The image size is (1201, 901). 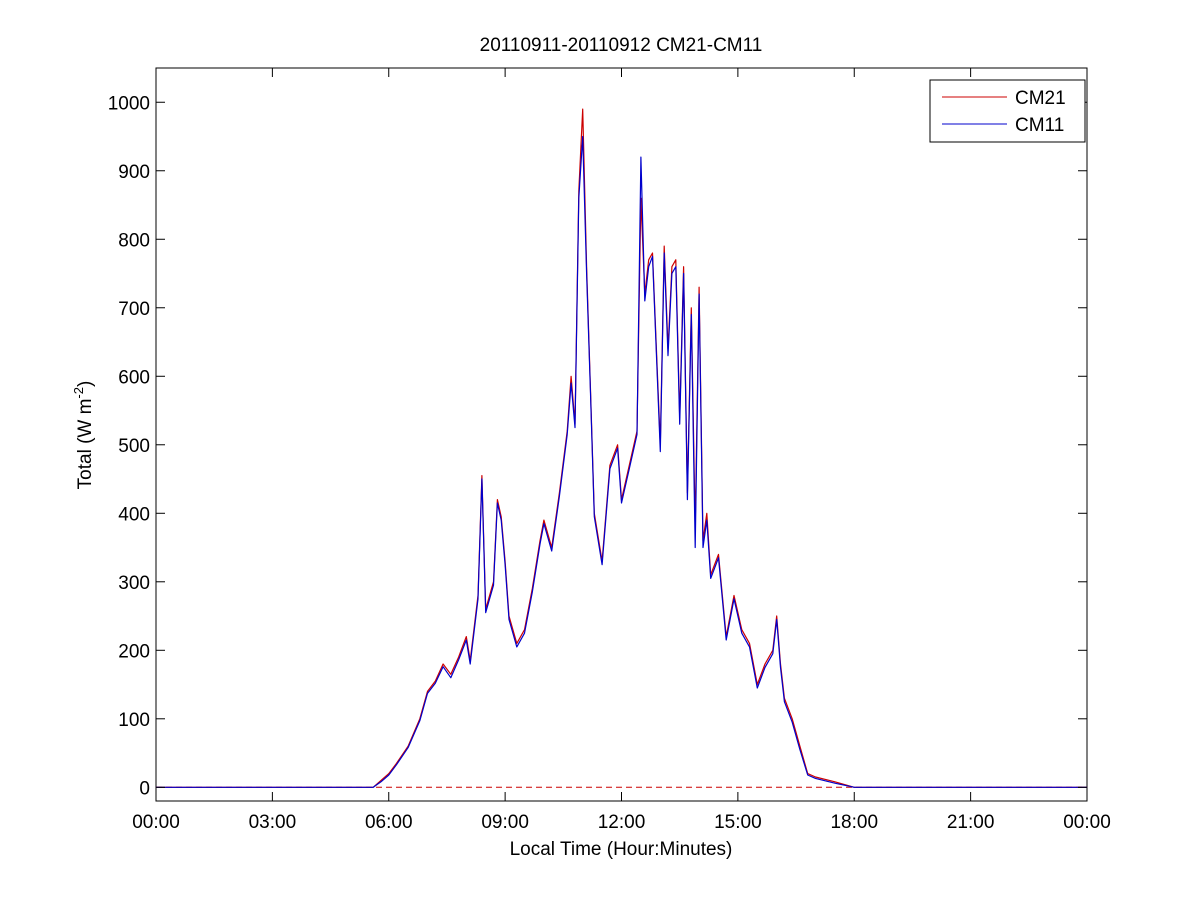 What do you see at coordinates (134, 583) in the screenshot?
I see `y-tick-label: 300` at bounding box center [134, 583].